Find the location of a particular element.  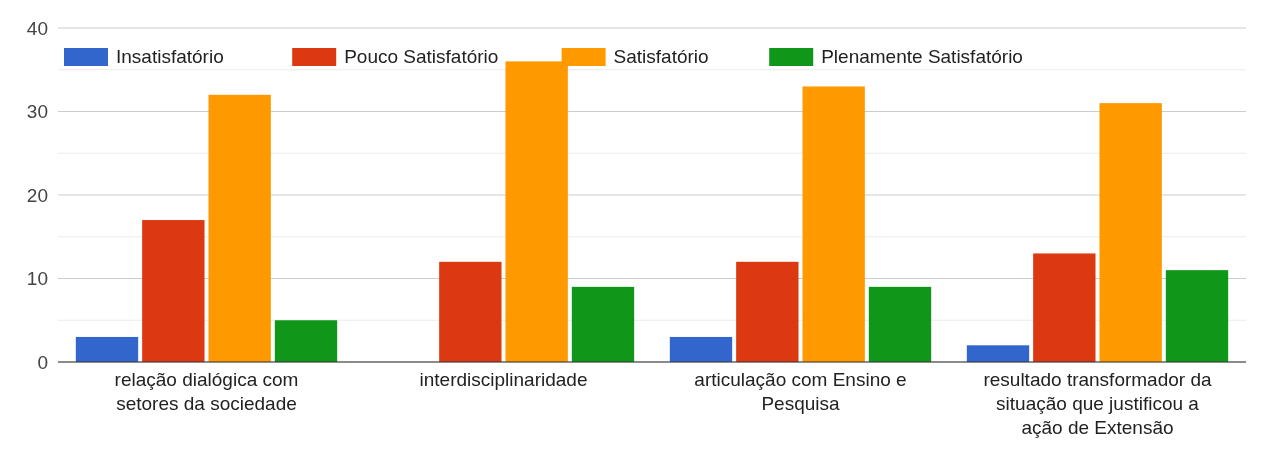

legend-label: Pouco Satisfatório is located at coordinates (421, 56).